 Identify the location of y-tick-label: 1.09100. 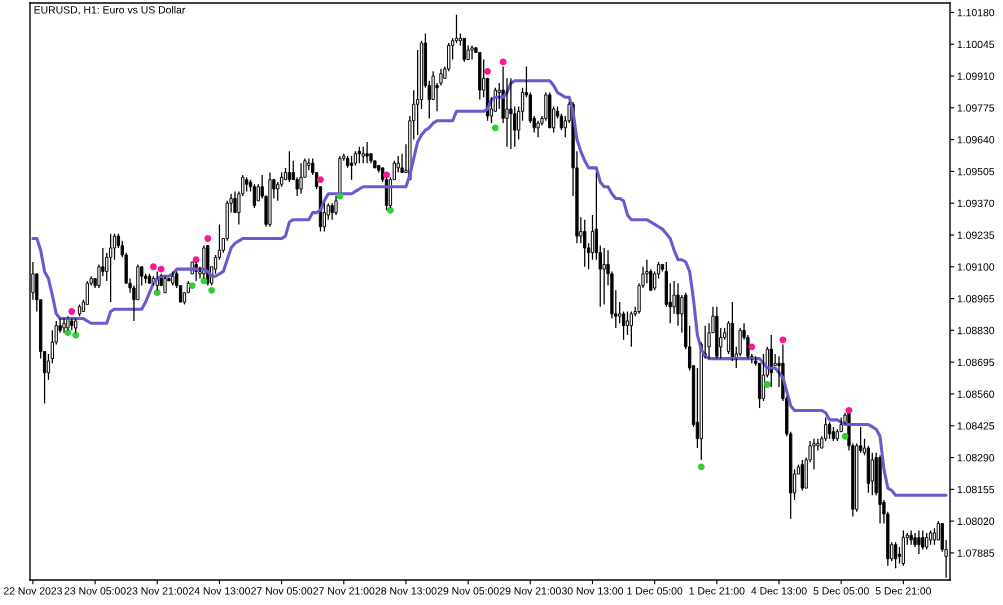
(976, 267).